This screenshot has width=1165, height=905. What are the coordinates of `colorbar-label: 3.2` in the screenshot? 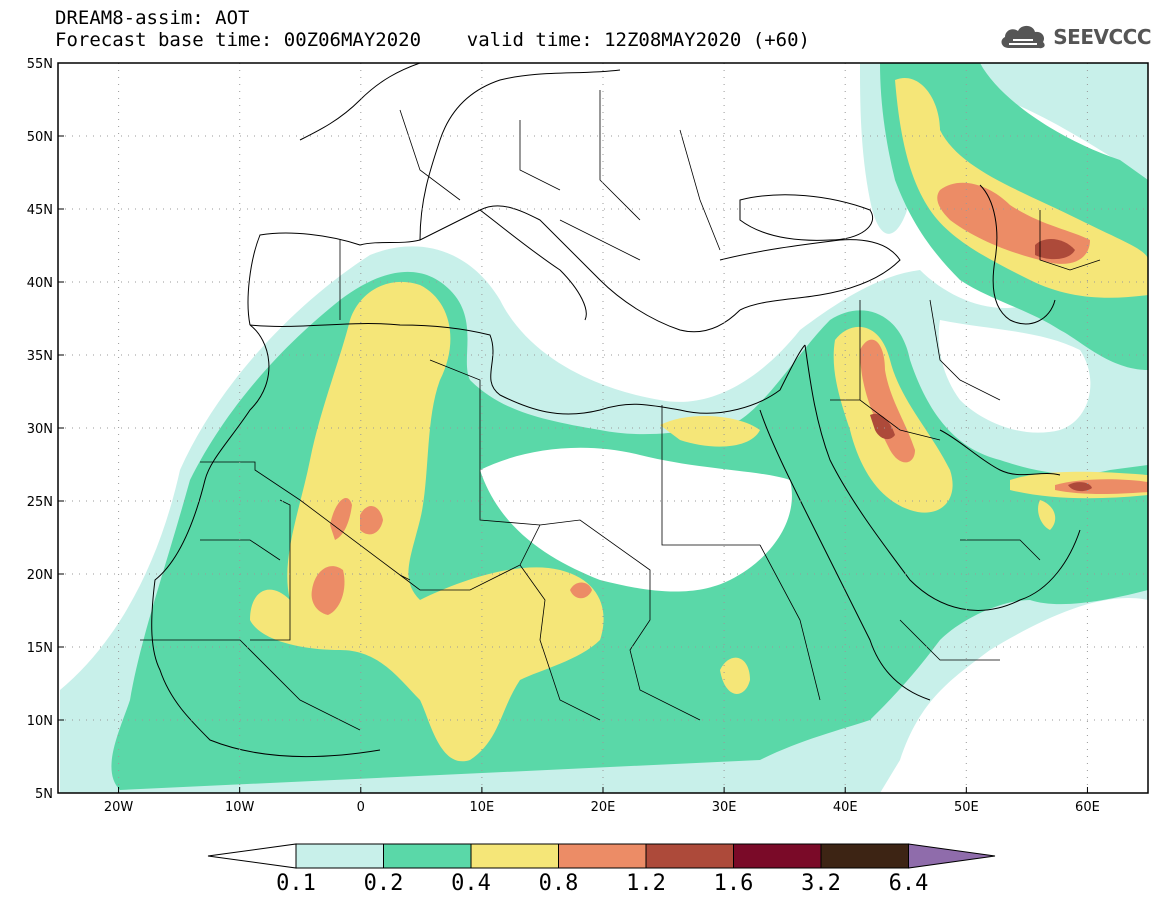 It's located at (821, 883).